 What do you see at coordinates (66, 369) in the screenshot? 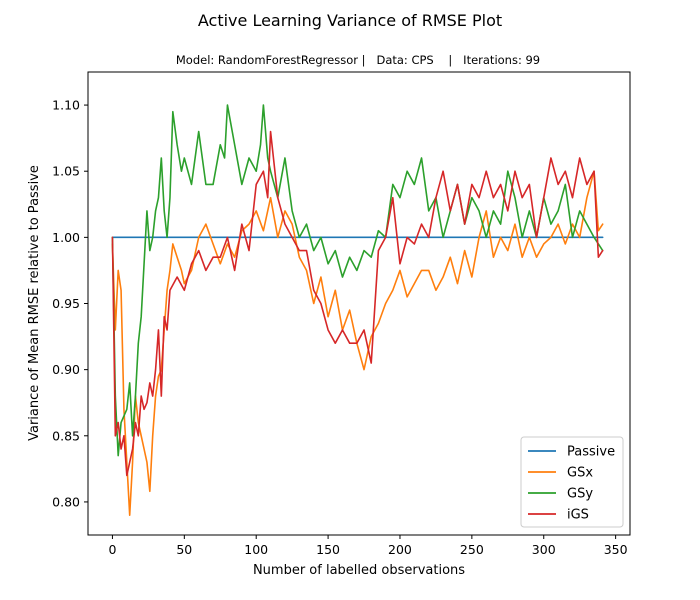
I see `y-tick-label: 0.90` at bounding box center [66, 369].